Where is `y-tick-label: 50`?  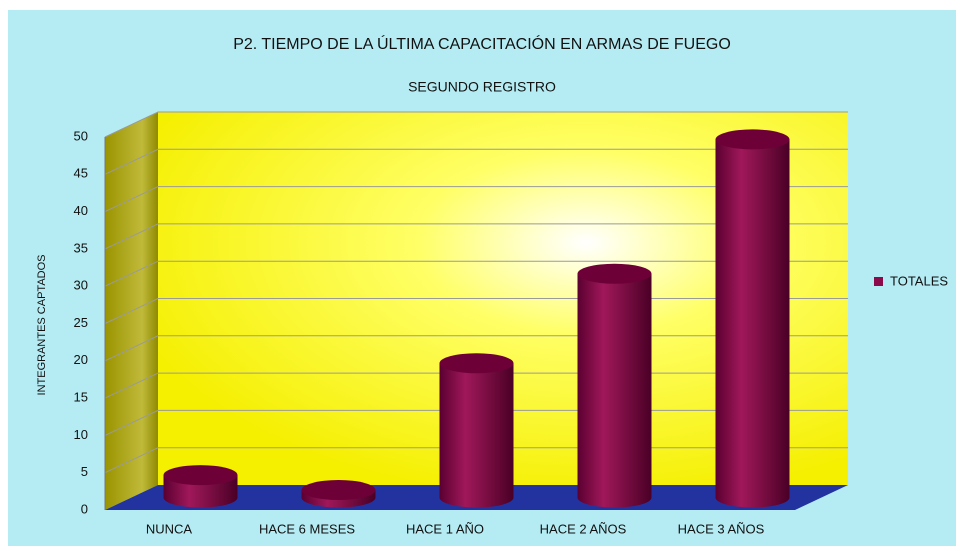 y-tick-label: 50 is located at coordinates (81, 135).